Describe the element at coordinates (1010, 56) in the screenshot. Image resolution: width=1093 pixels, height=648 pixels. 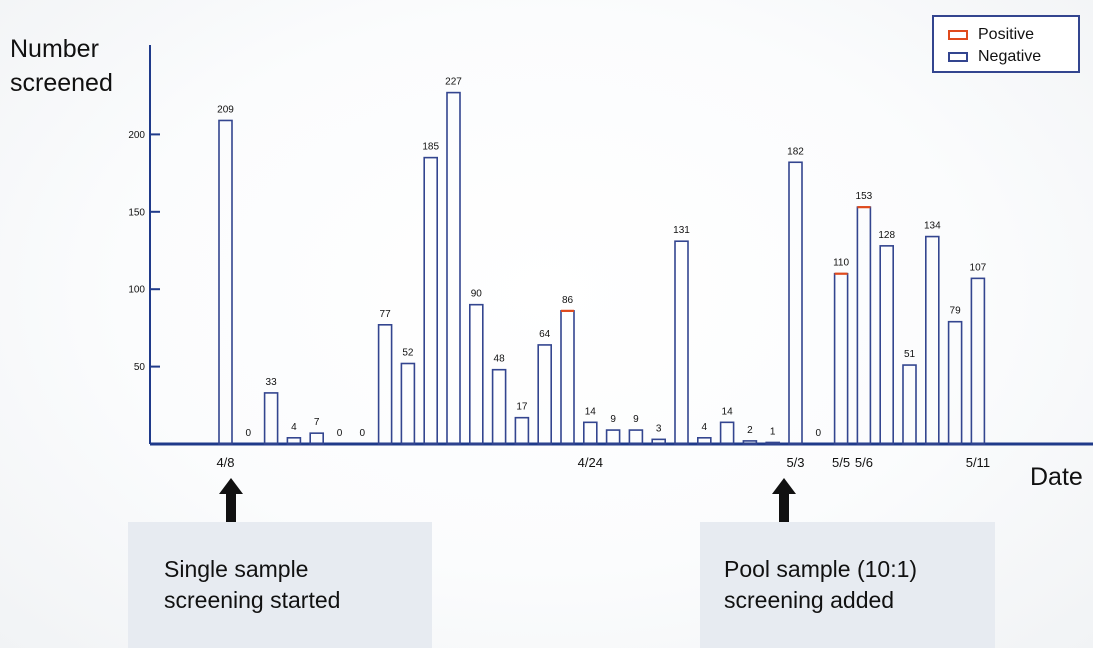
I see `legend-label-negative: Negative` at that location.